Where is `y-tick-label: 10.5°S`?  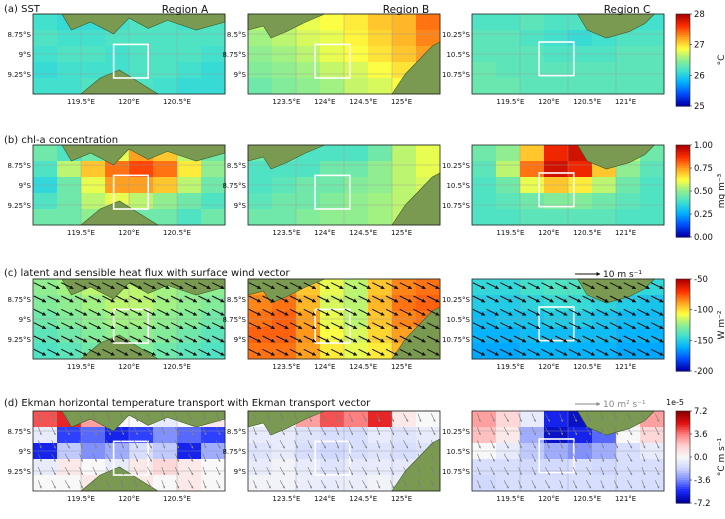
y-tick-label: 10.5°S is located at coordinates (458, 452).